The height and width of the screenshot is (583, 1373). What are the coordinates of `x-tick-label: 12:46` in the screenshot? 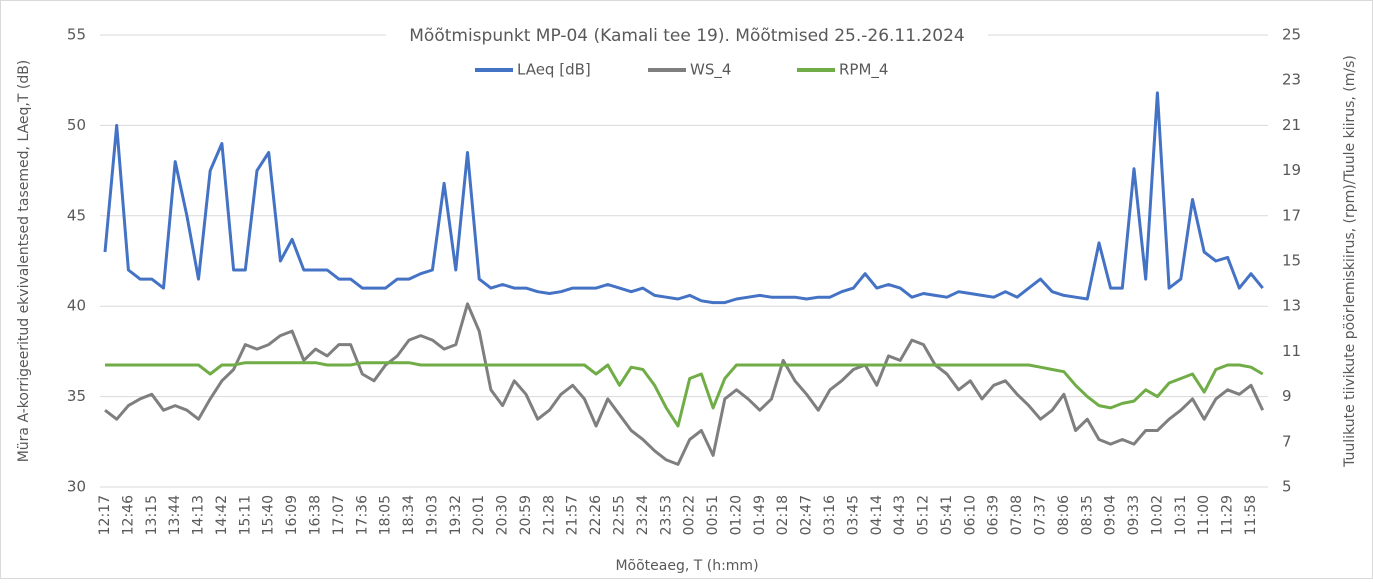 It's located at (128, 515).